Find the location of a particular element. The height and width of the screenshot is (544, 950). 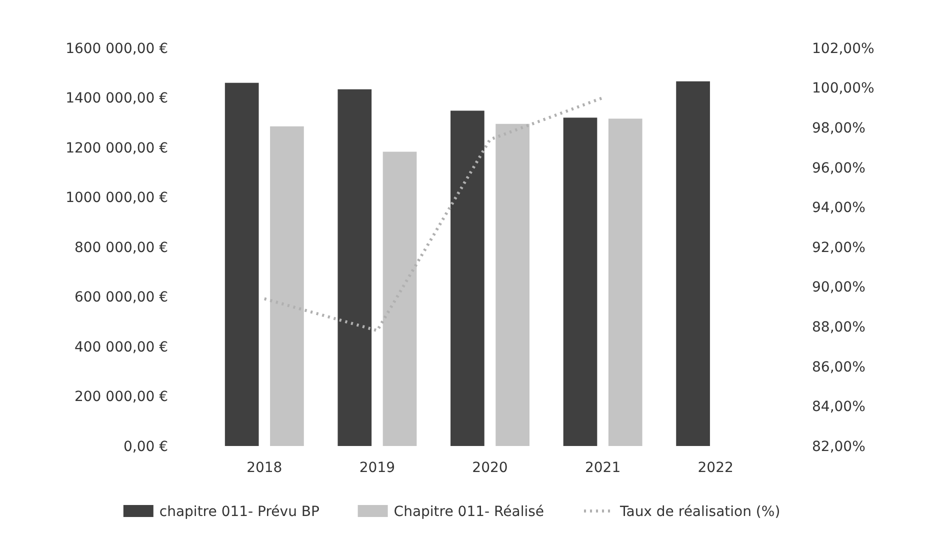

x-tick-label: 2018 is located at coordinates (264, 468).